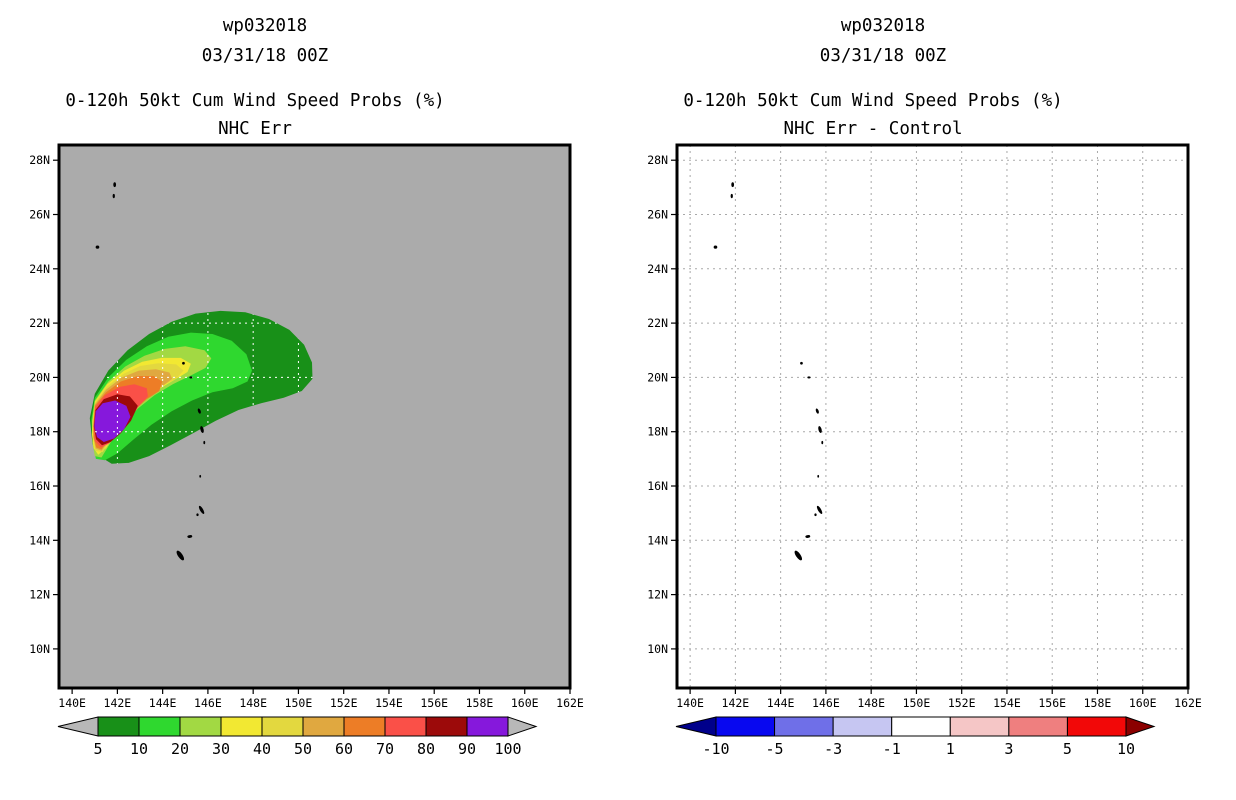 The width and height of the screenshot is (1236, 800). What do you see at coordinates (39, 215) in the screenshot?
I see `lat-tick-label: 26N` at bounding box center [39, 215].